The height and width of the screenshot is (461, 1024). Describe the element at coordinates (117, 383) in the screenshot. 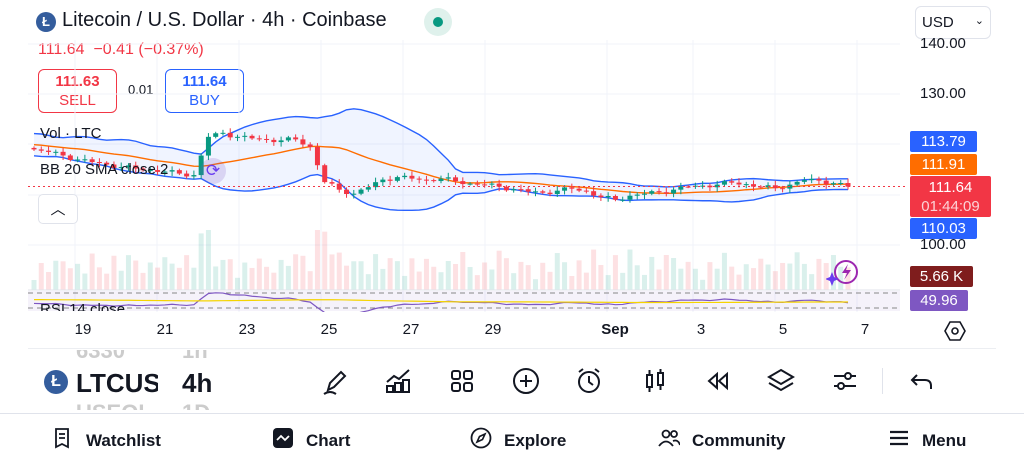

I see `symbol-current: LTCUS` at that location.